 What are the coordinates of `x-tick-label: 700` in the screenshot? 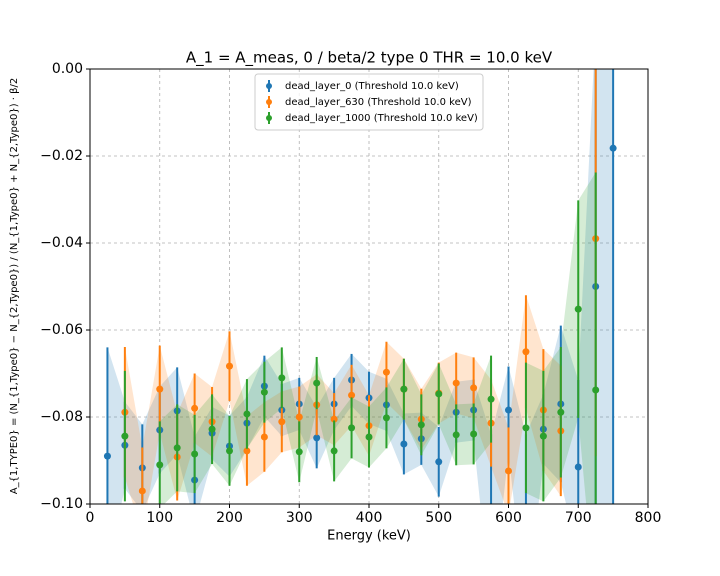 It's located at (578, 518).